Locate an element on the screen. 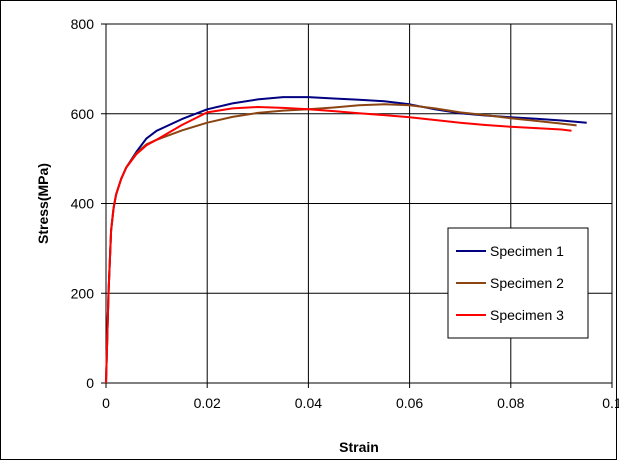  x-tick-label: 0.04 is located at coordinates (308, 403).